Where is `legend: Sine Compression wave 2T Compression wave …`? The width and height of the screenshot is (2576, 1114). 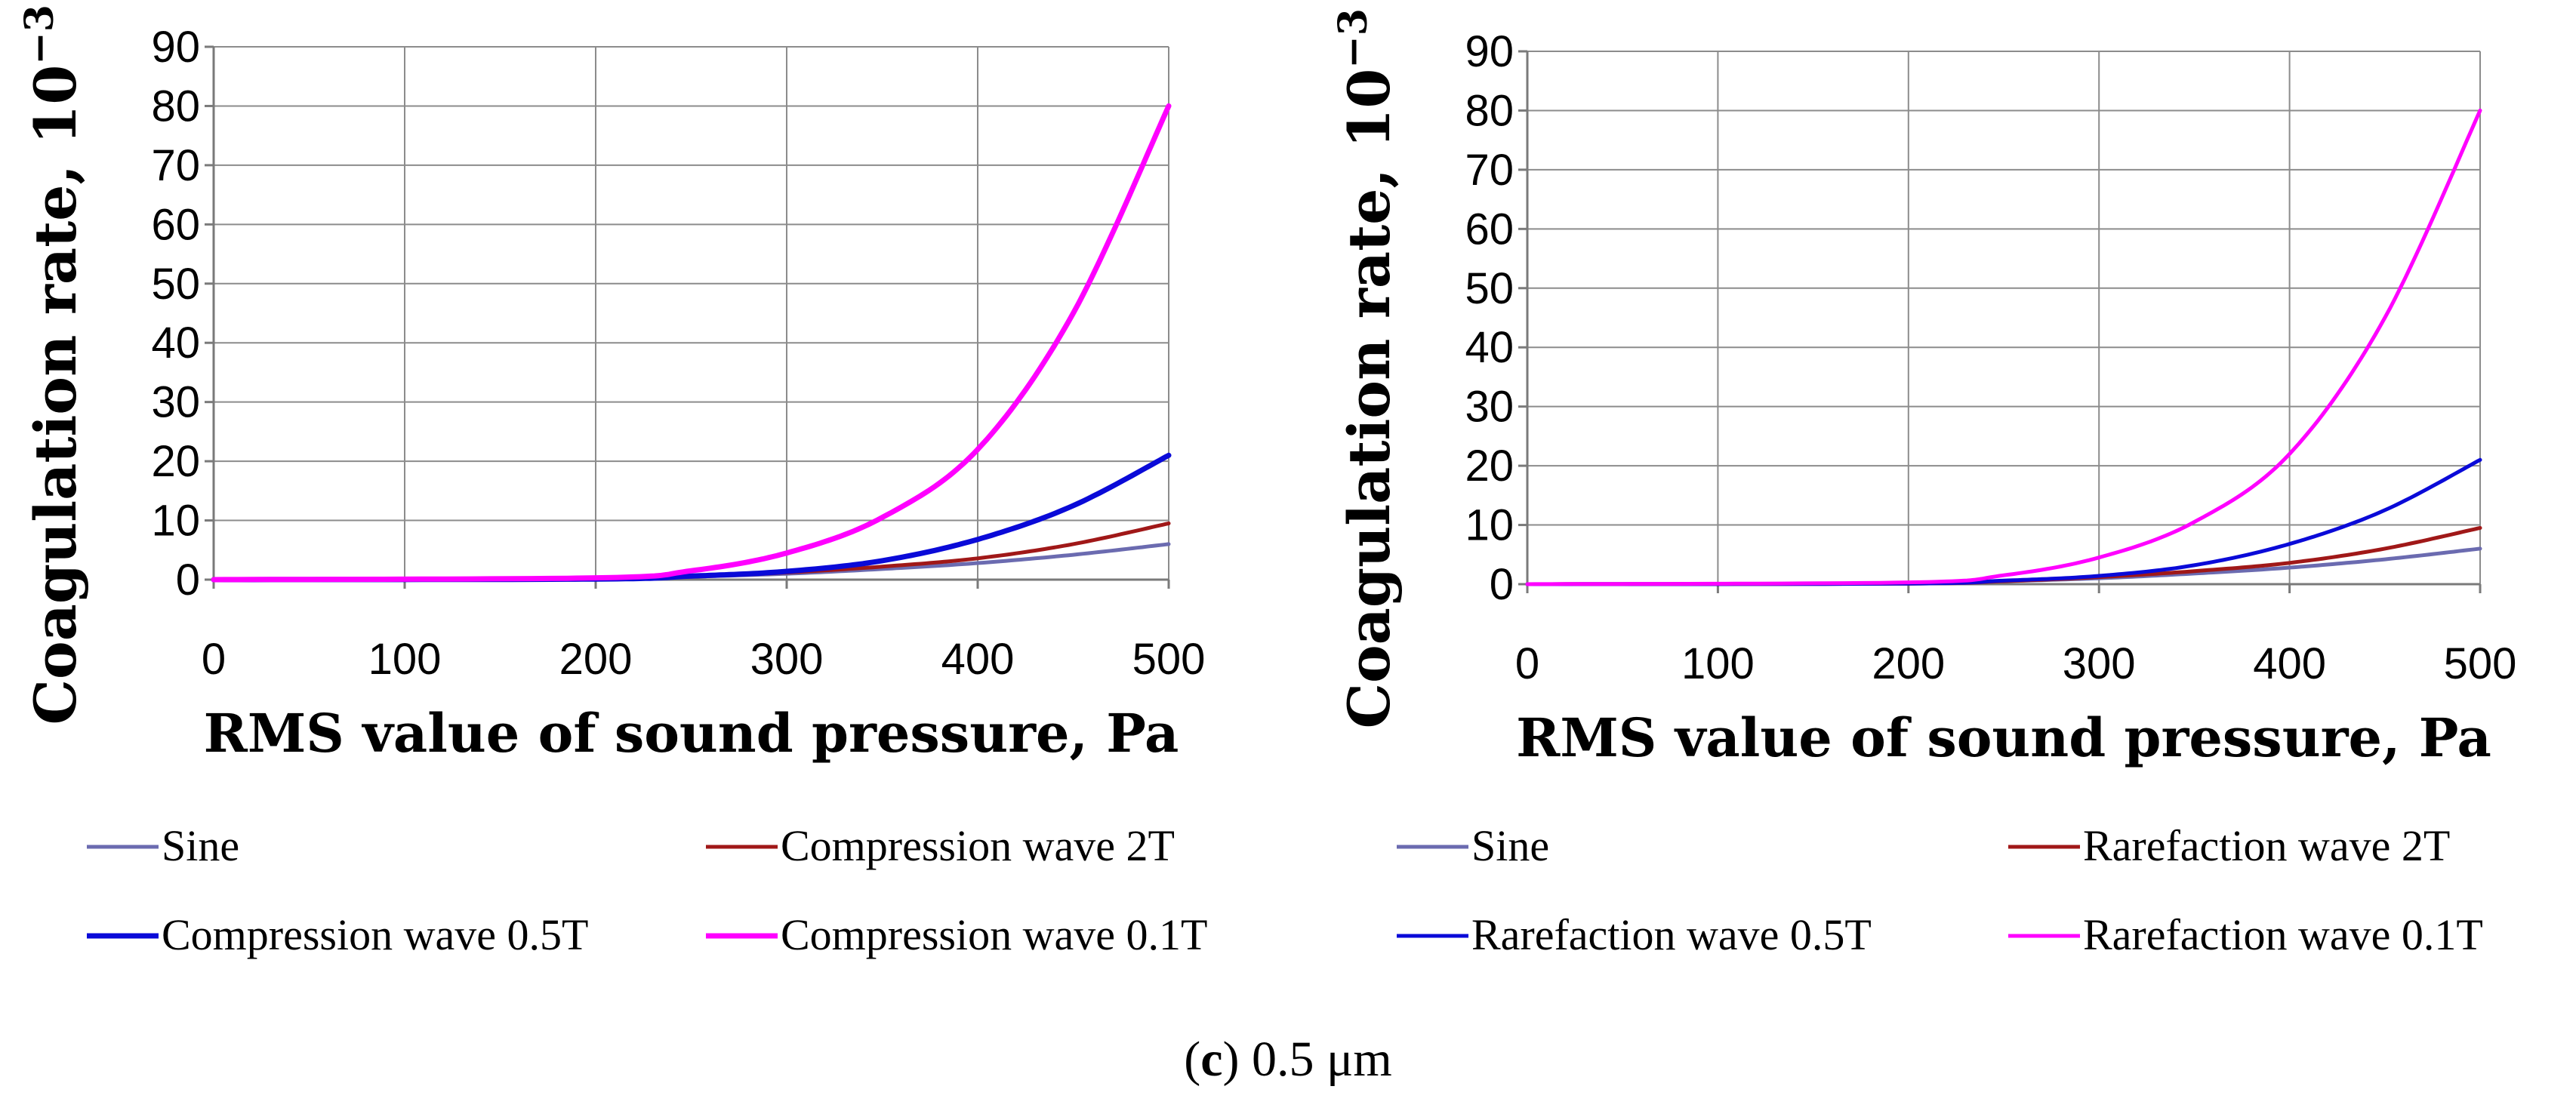 legend: Sine Compression wave 2T Compression wave … is located at coordinates (647, 890).